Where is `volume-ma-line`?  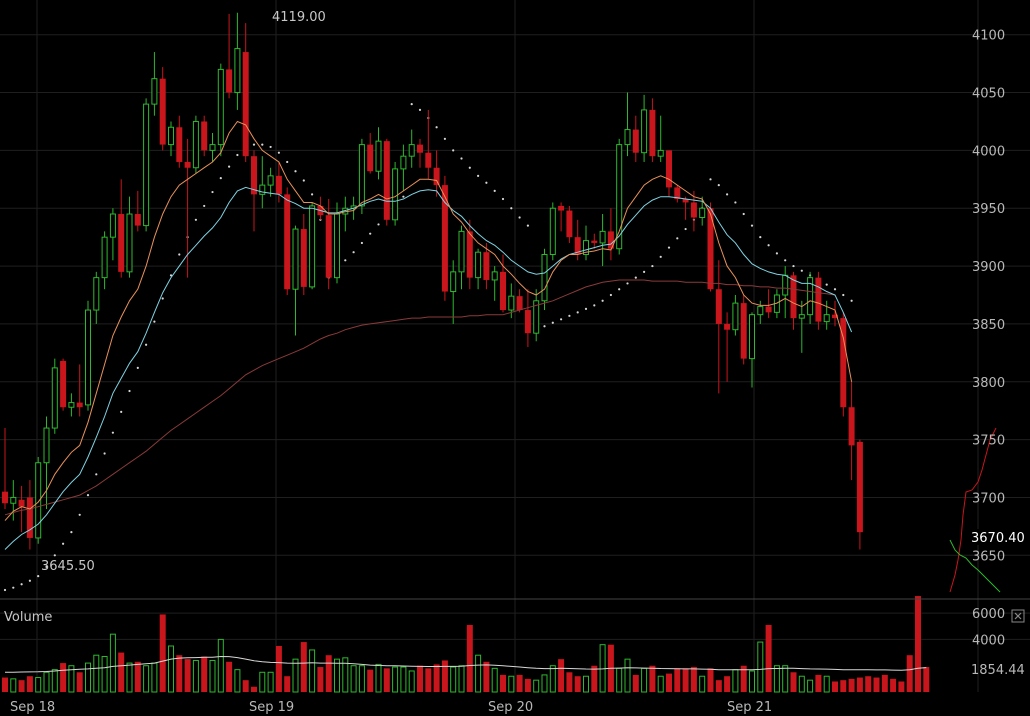
volume-ma-line is located at coordinates (465, 664).